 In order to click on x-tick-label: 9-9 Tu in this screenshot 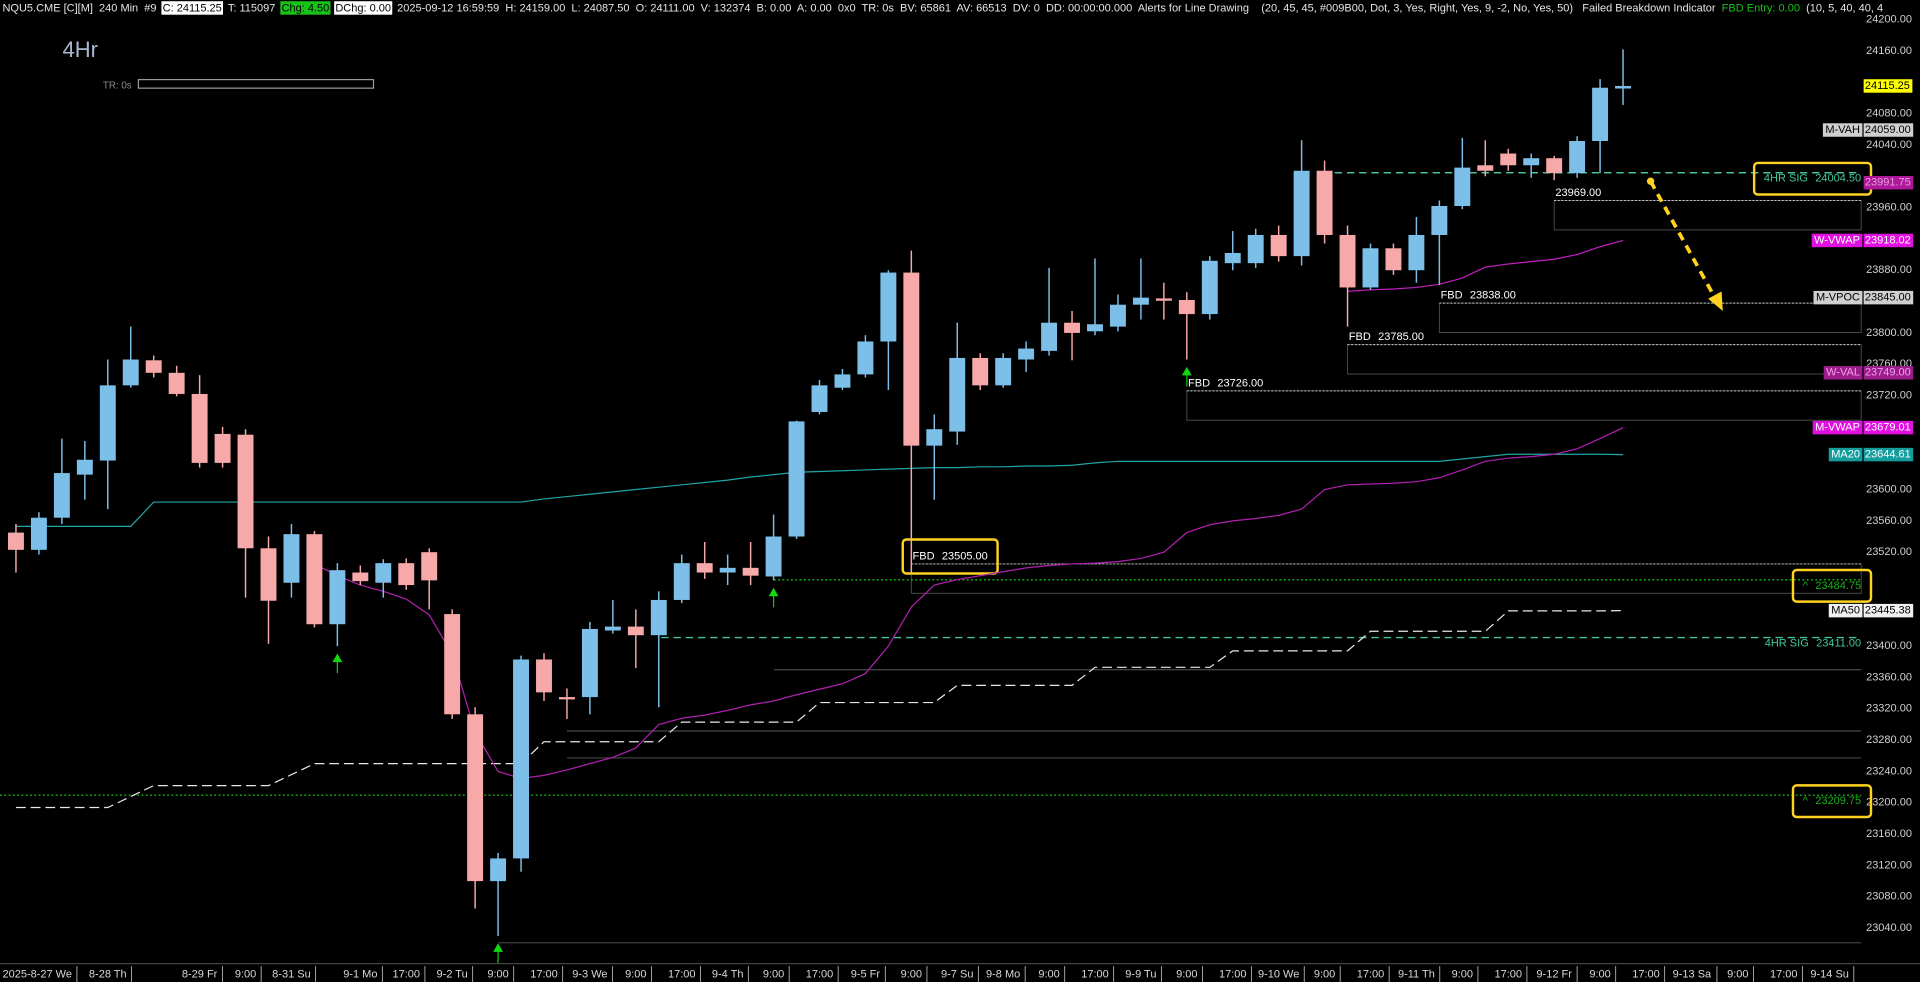, I will do `click(1140, 975)`.